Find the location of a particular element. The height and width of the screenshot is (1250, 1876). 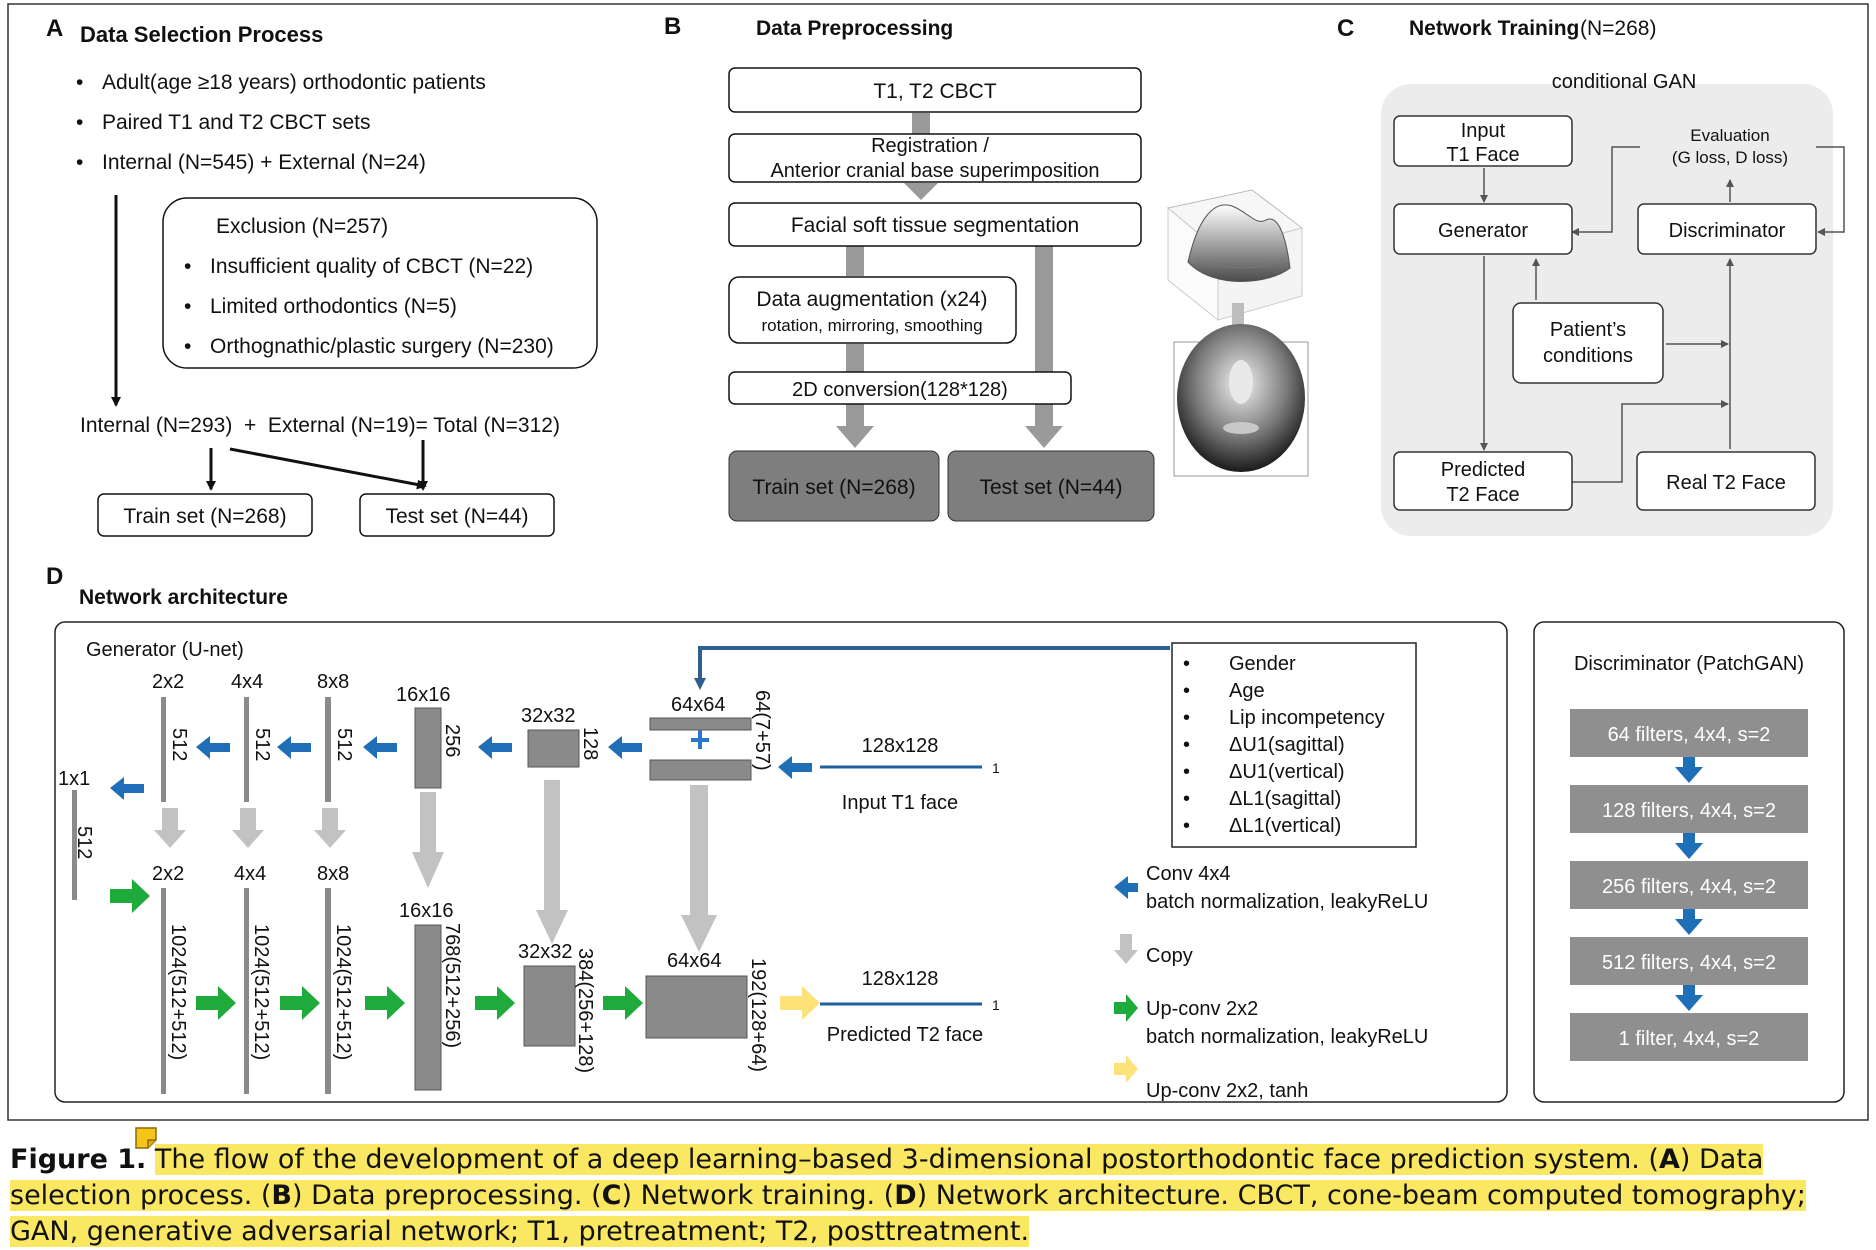

panel-d-title: Network architecture is located at coordinates (183, 597).